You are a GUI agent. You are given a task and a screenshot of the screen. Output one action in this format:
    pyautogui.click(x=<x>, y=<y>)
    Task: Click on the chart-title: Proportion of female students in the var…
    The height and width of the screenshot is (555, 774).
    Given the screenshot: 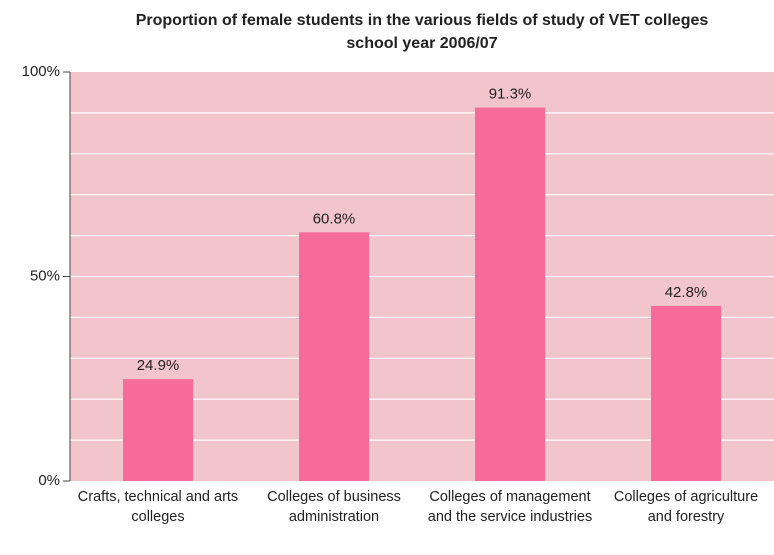 What is the action you would take?
    pyautogui.click(x=422, y=20)
    